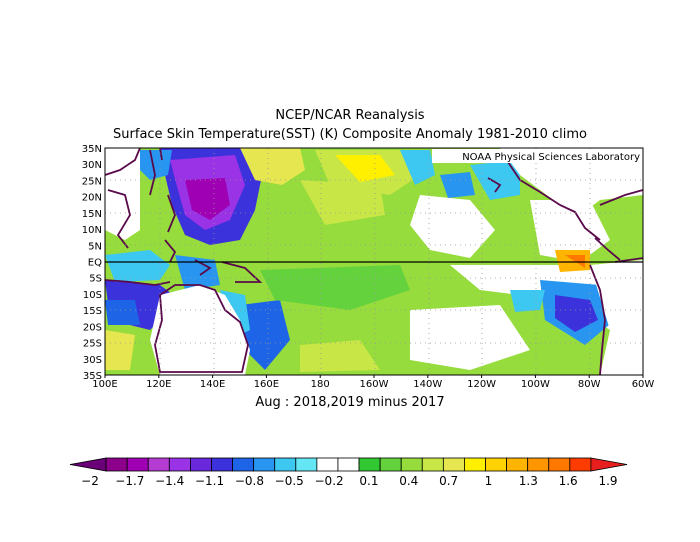 The height and width of the screenshot is (542, 700). What do you see at coordinates (320, 384) in the screenshot?
I see `lon-label: 180` at bounding box center [320, 384].